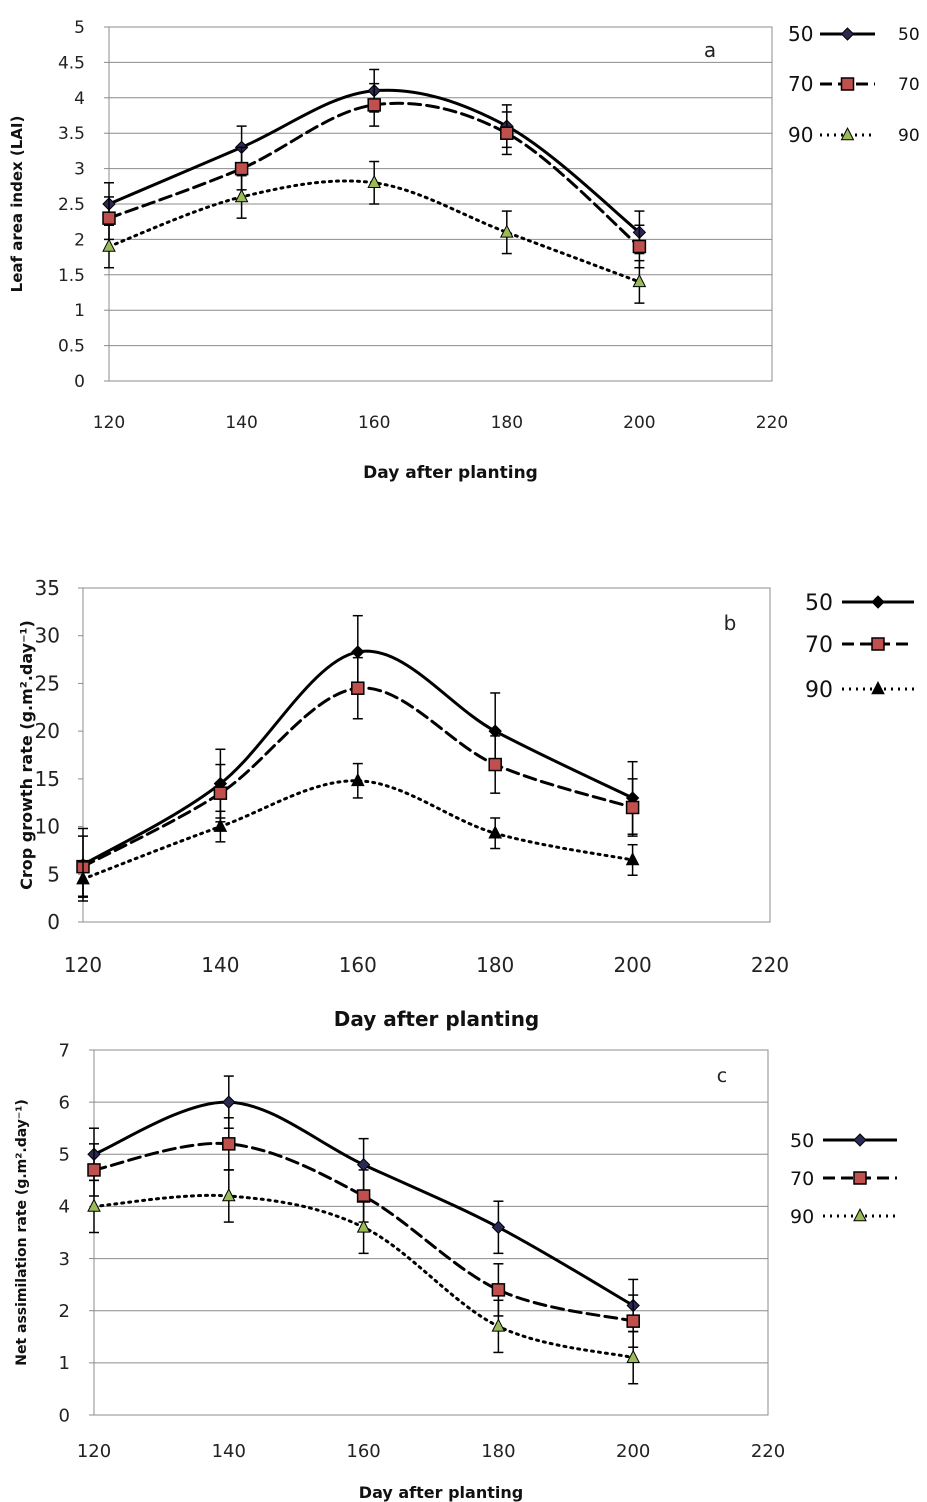  I want to click on y-axis-title: Crop growth rate (g.m².day⁻¹), so click(26, 755).